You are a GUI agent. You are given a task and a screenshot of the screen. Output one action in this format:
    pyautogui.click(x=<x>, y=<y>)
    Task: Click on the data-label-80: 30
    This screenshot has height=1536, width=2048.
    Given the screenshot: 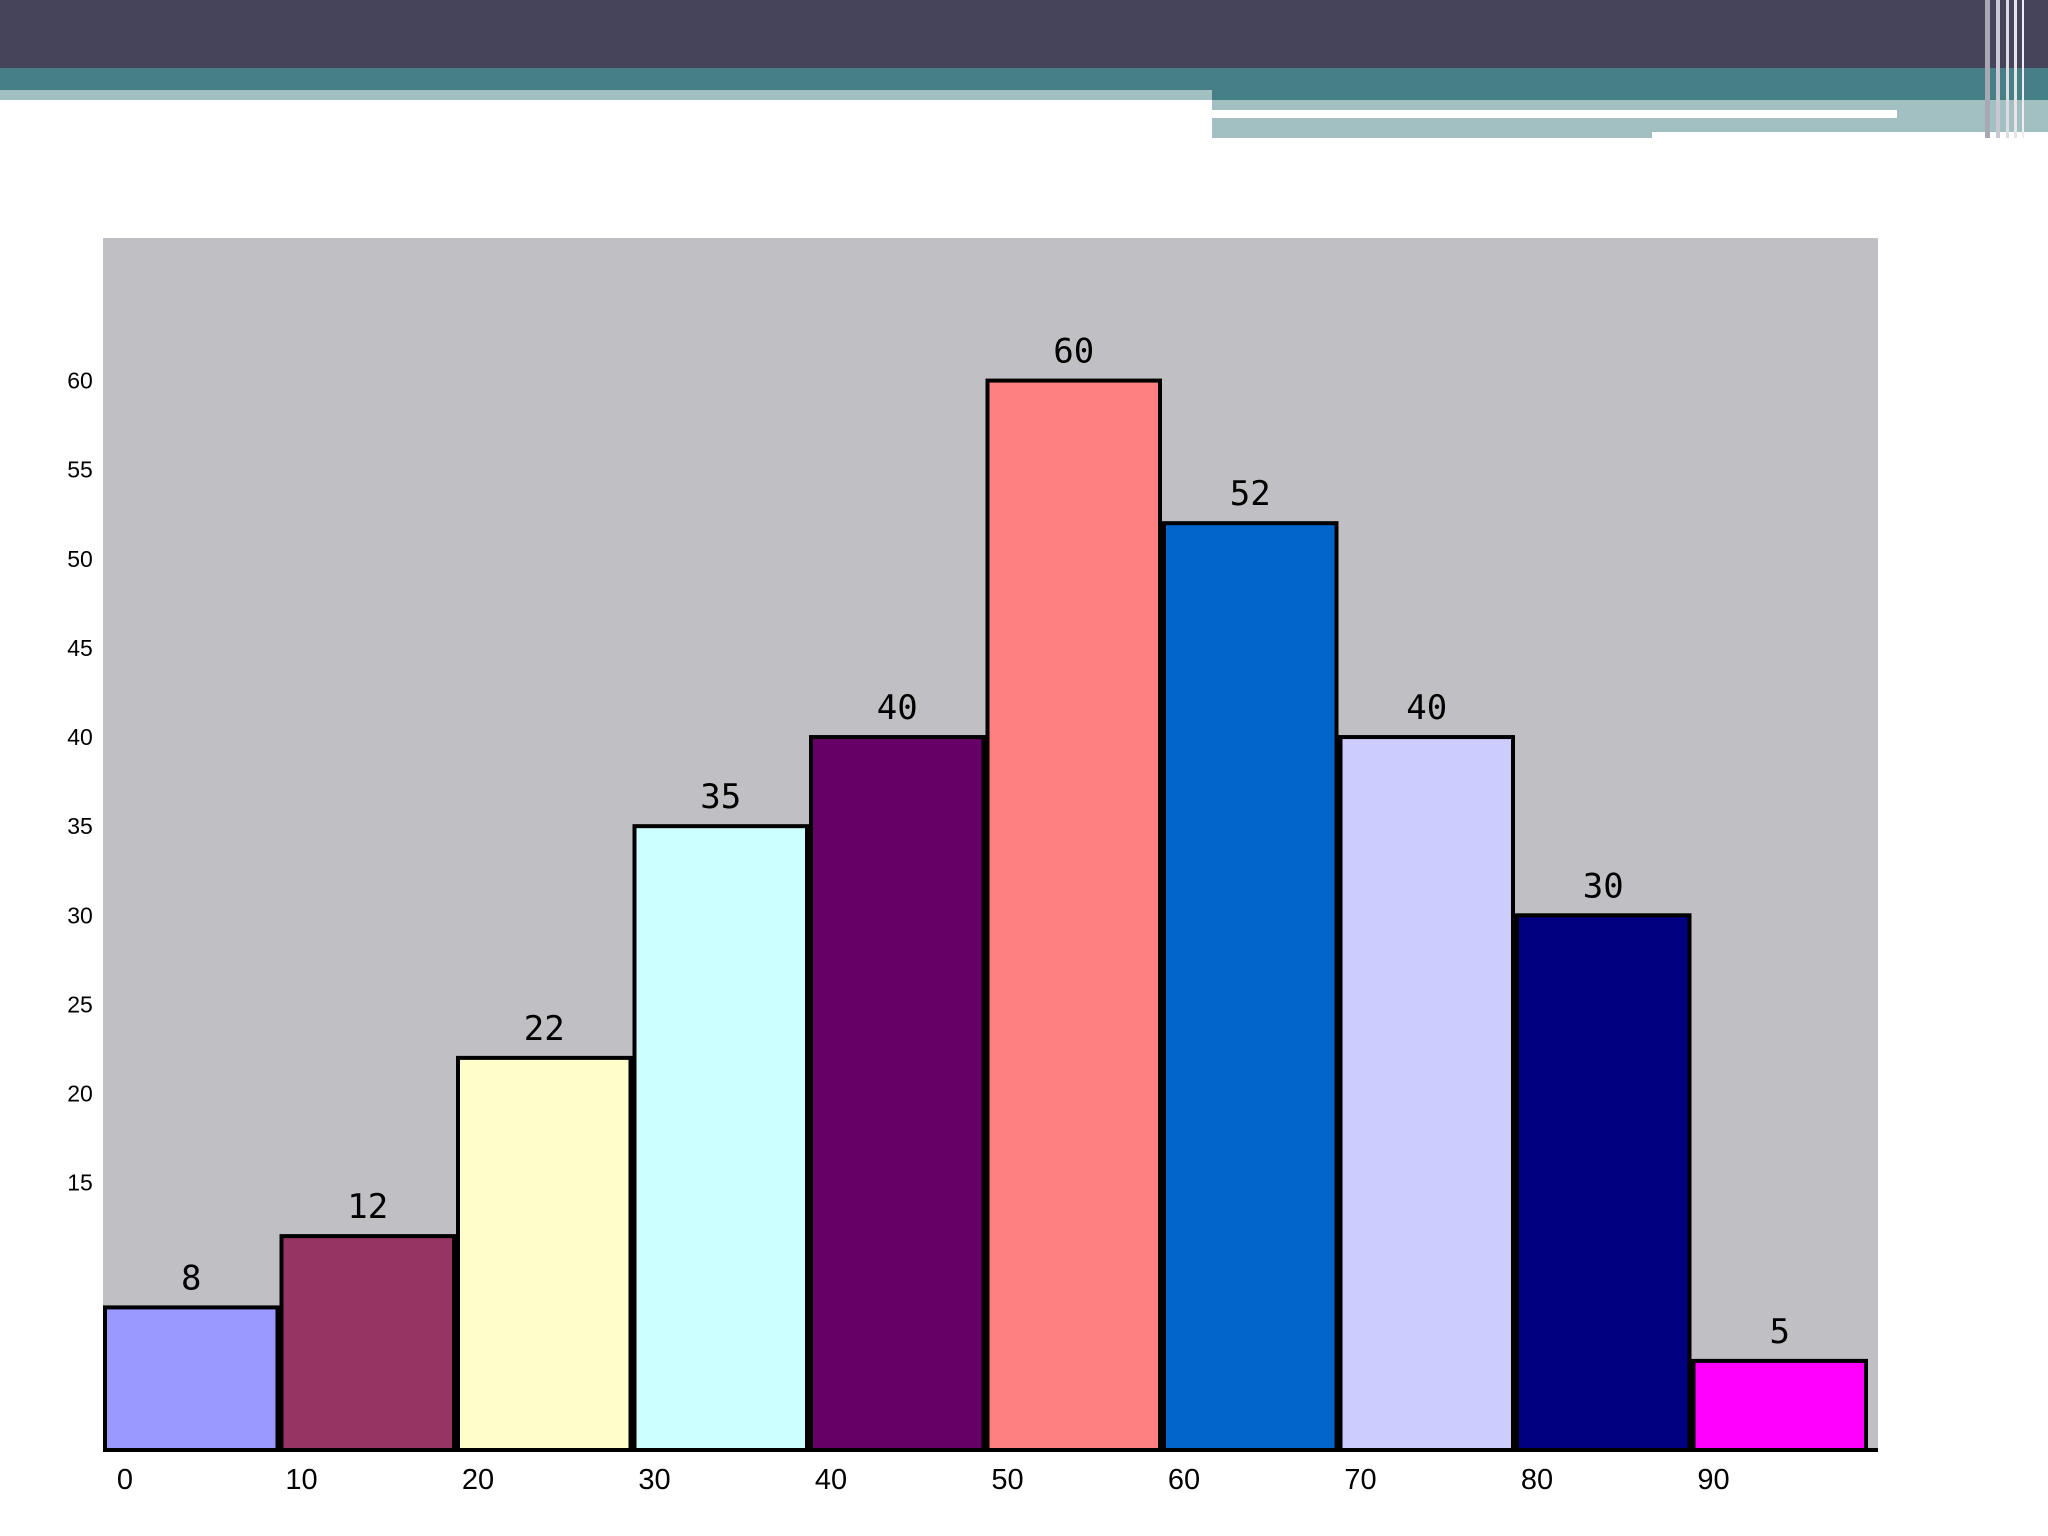 What is the action you would take?
    pyautogui.click(x=1603, y=886)
    